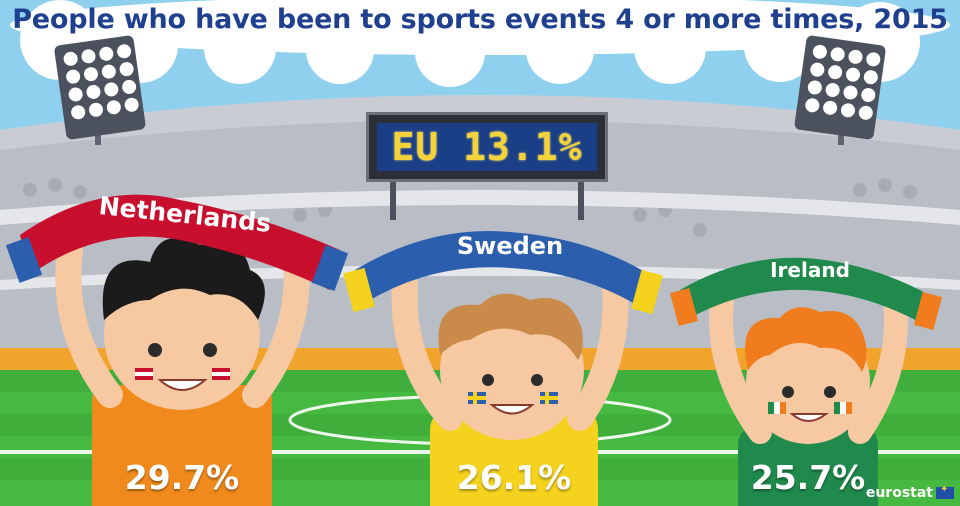 The image size is (960, 506). Describe the element at coordinates (840, 90) in the screenshot. I see `floodlight-right-icon` at that location.